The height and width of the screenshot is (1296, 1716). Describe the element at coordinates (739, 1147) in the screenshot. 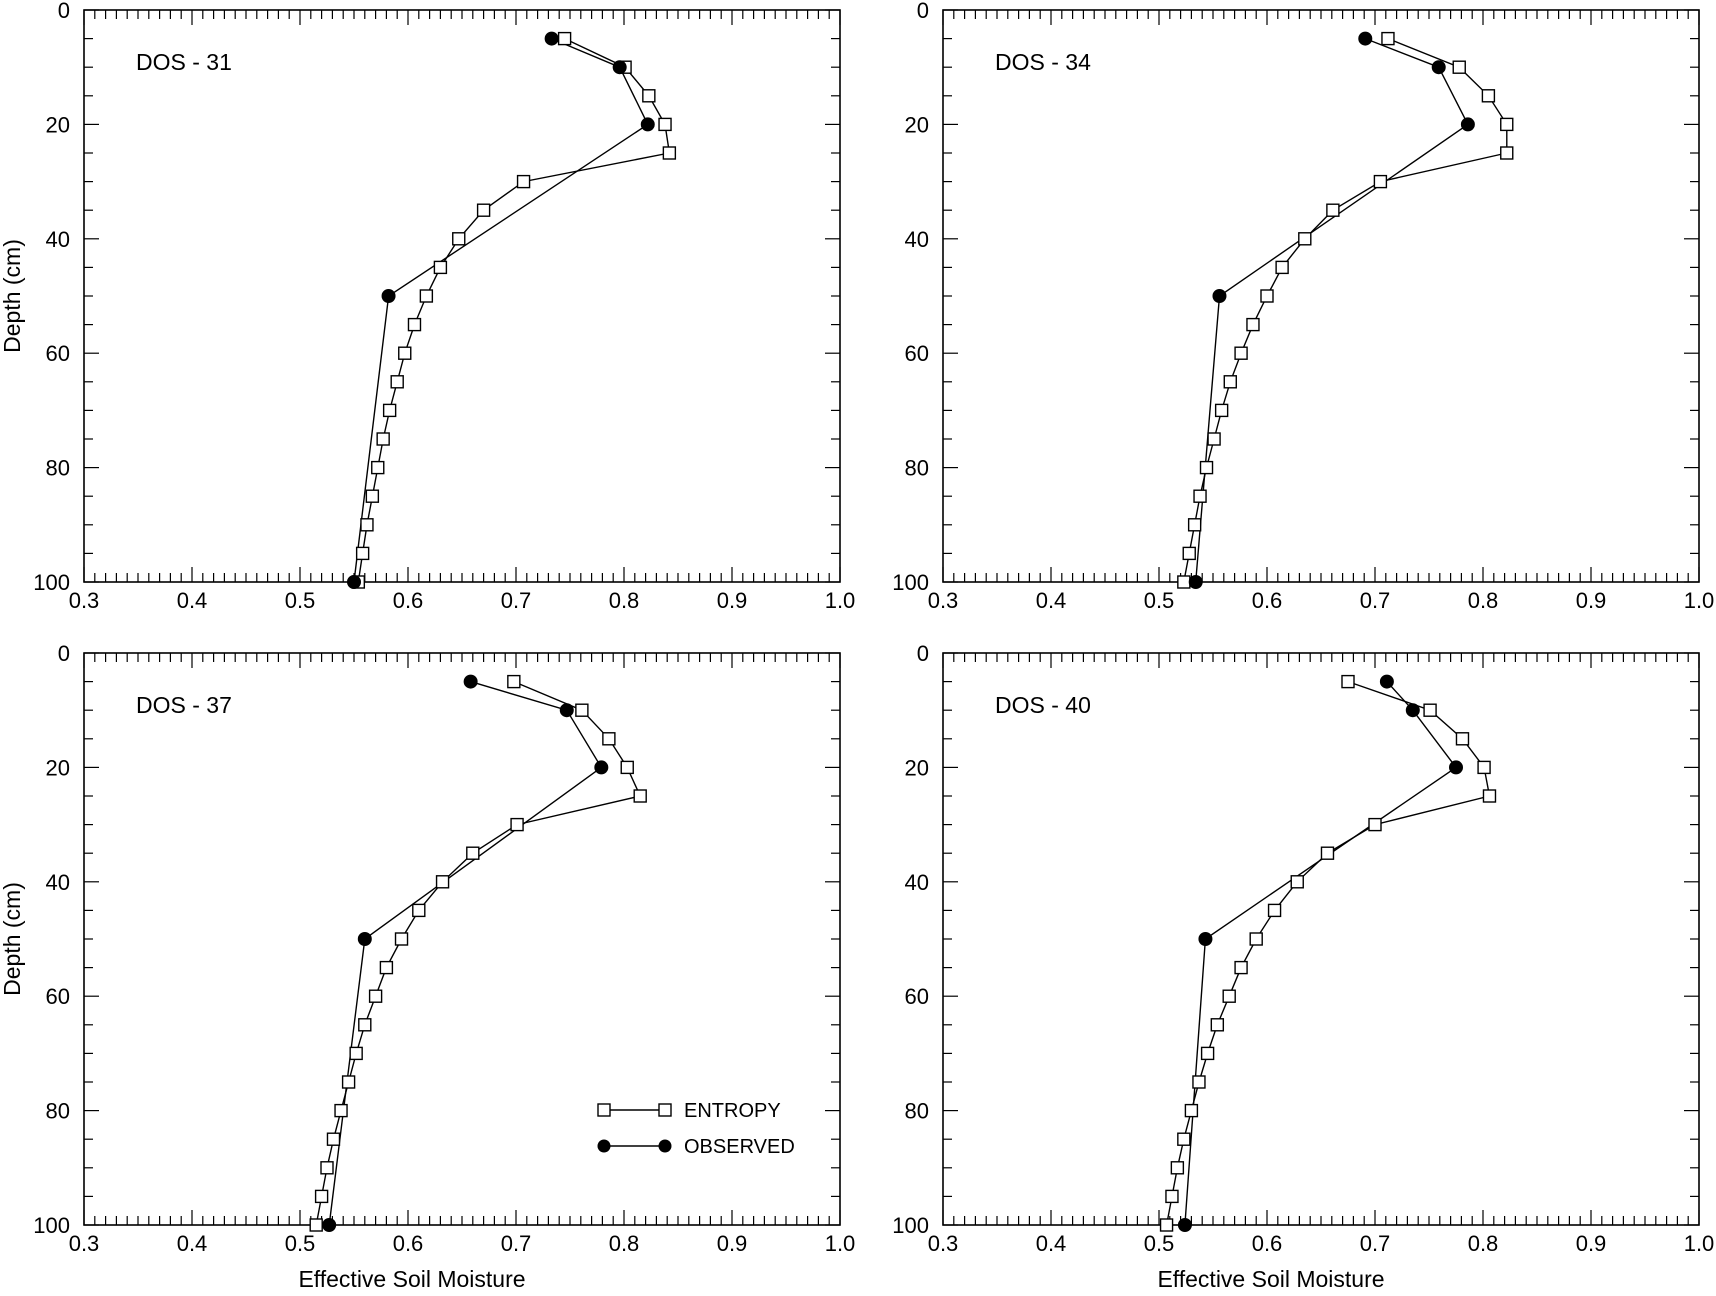

I see `legend-label: OBSERVED` at that location.